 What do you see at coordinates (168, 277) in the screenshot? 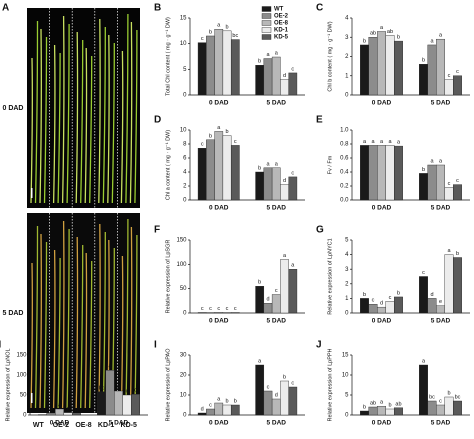
I see `y-axis-label: Relative expression of LpSGR` at bounding box center [168, 277].